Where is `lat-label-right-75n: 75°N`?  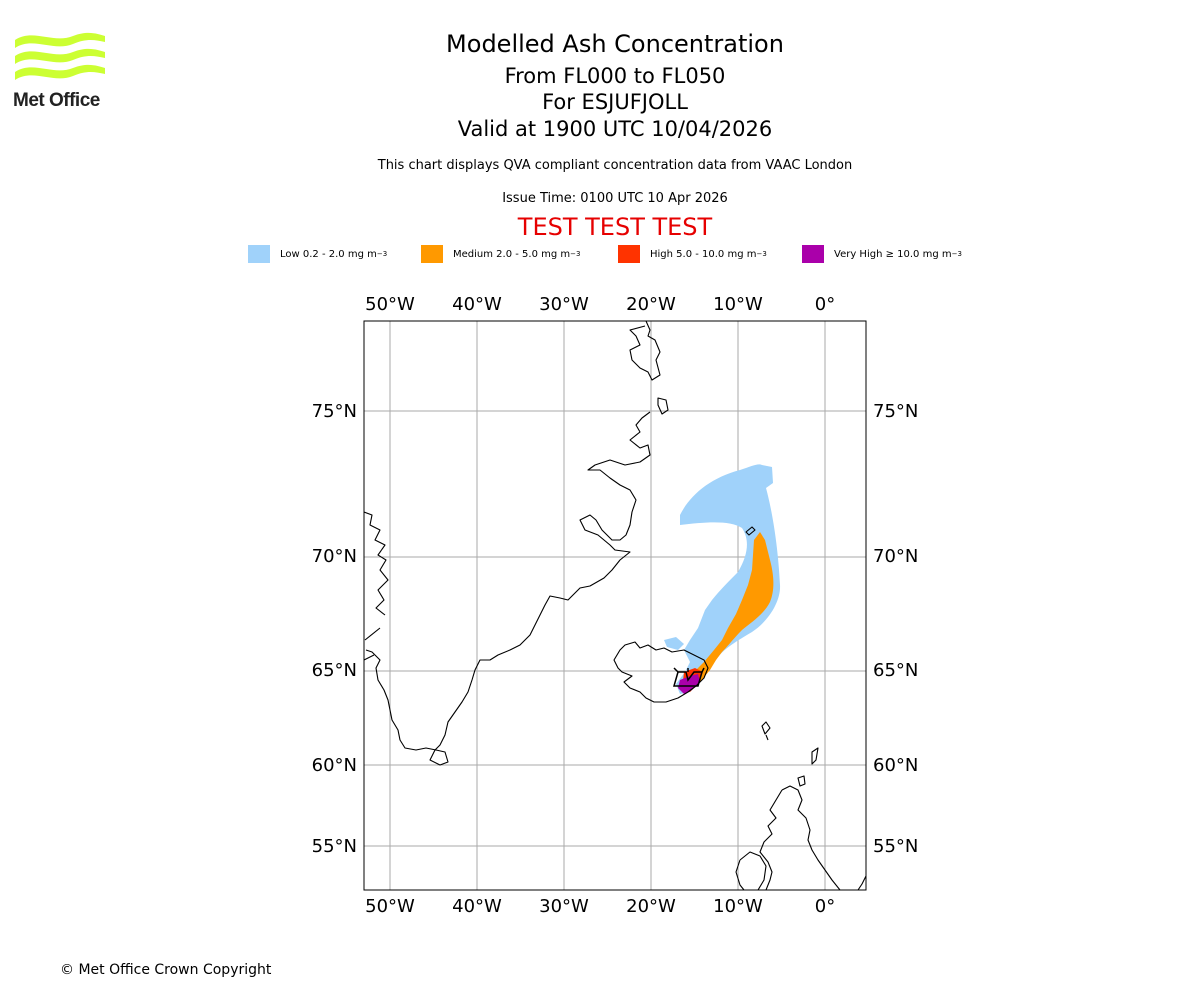
lat-label-right-75n: 75°N is located at coordinates (895, 411).